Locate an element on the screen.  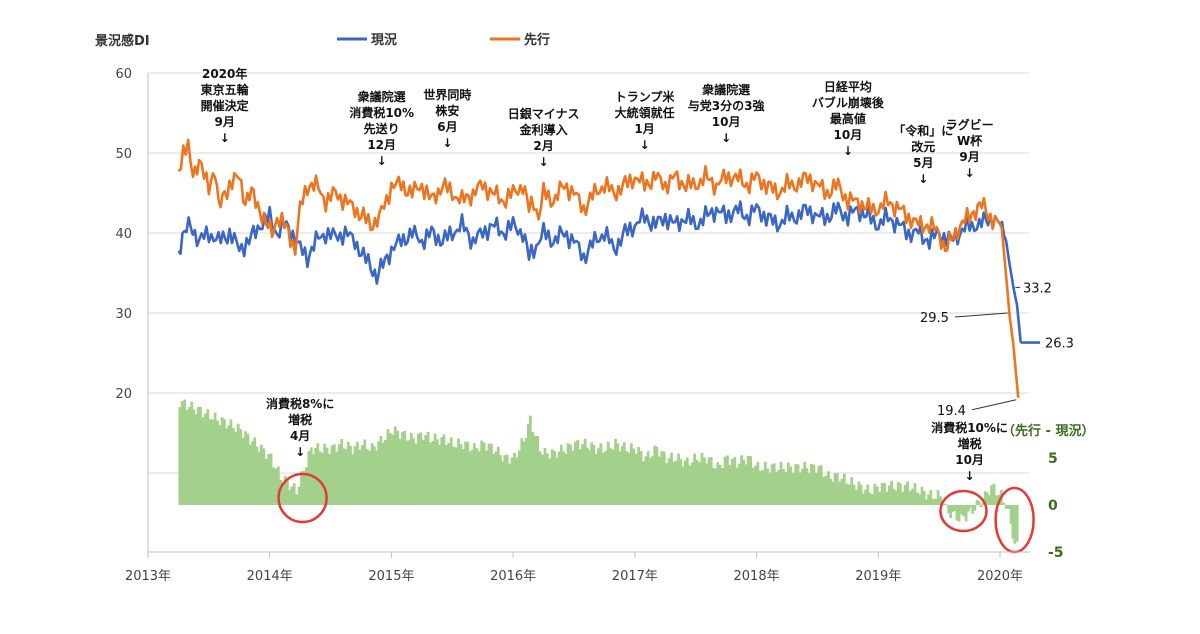
annotation-line: 先送り is located at coordinates (382, 128).